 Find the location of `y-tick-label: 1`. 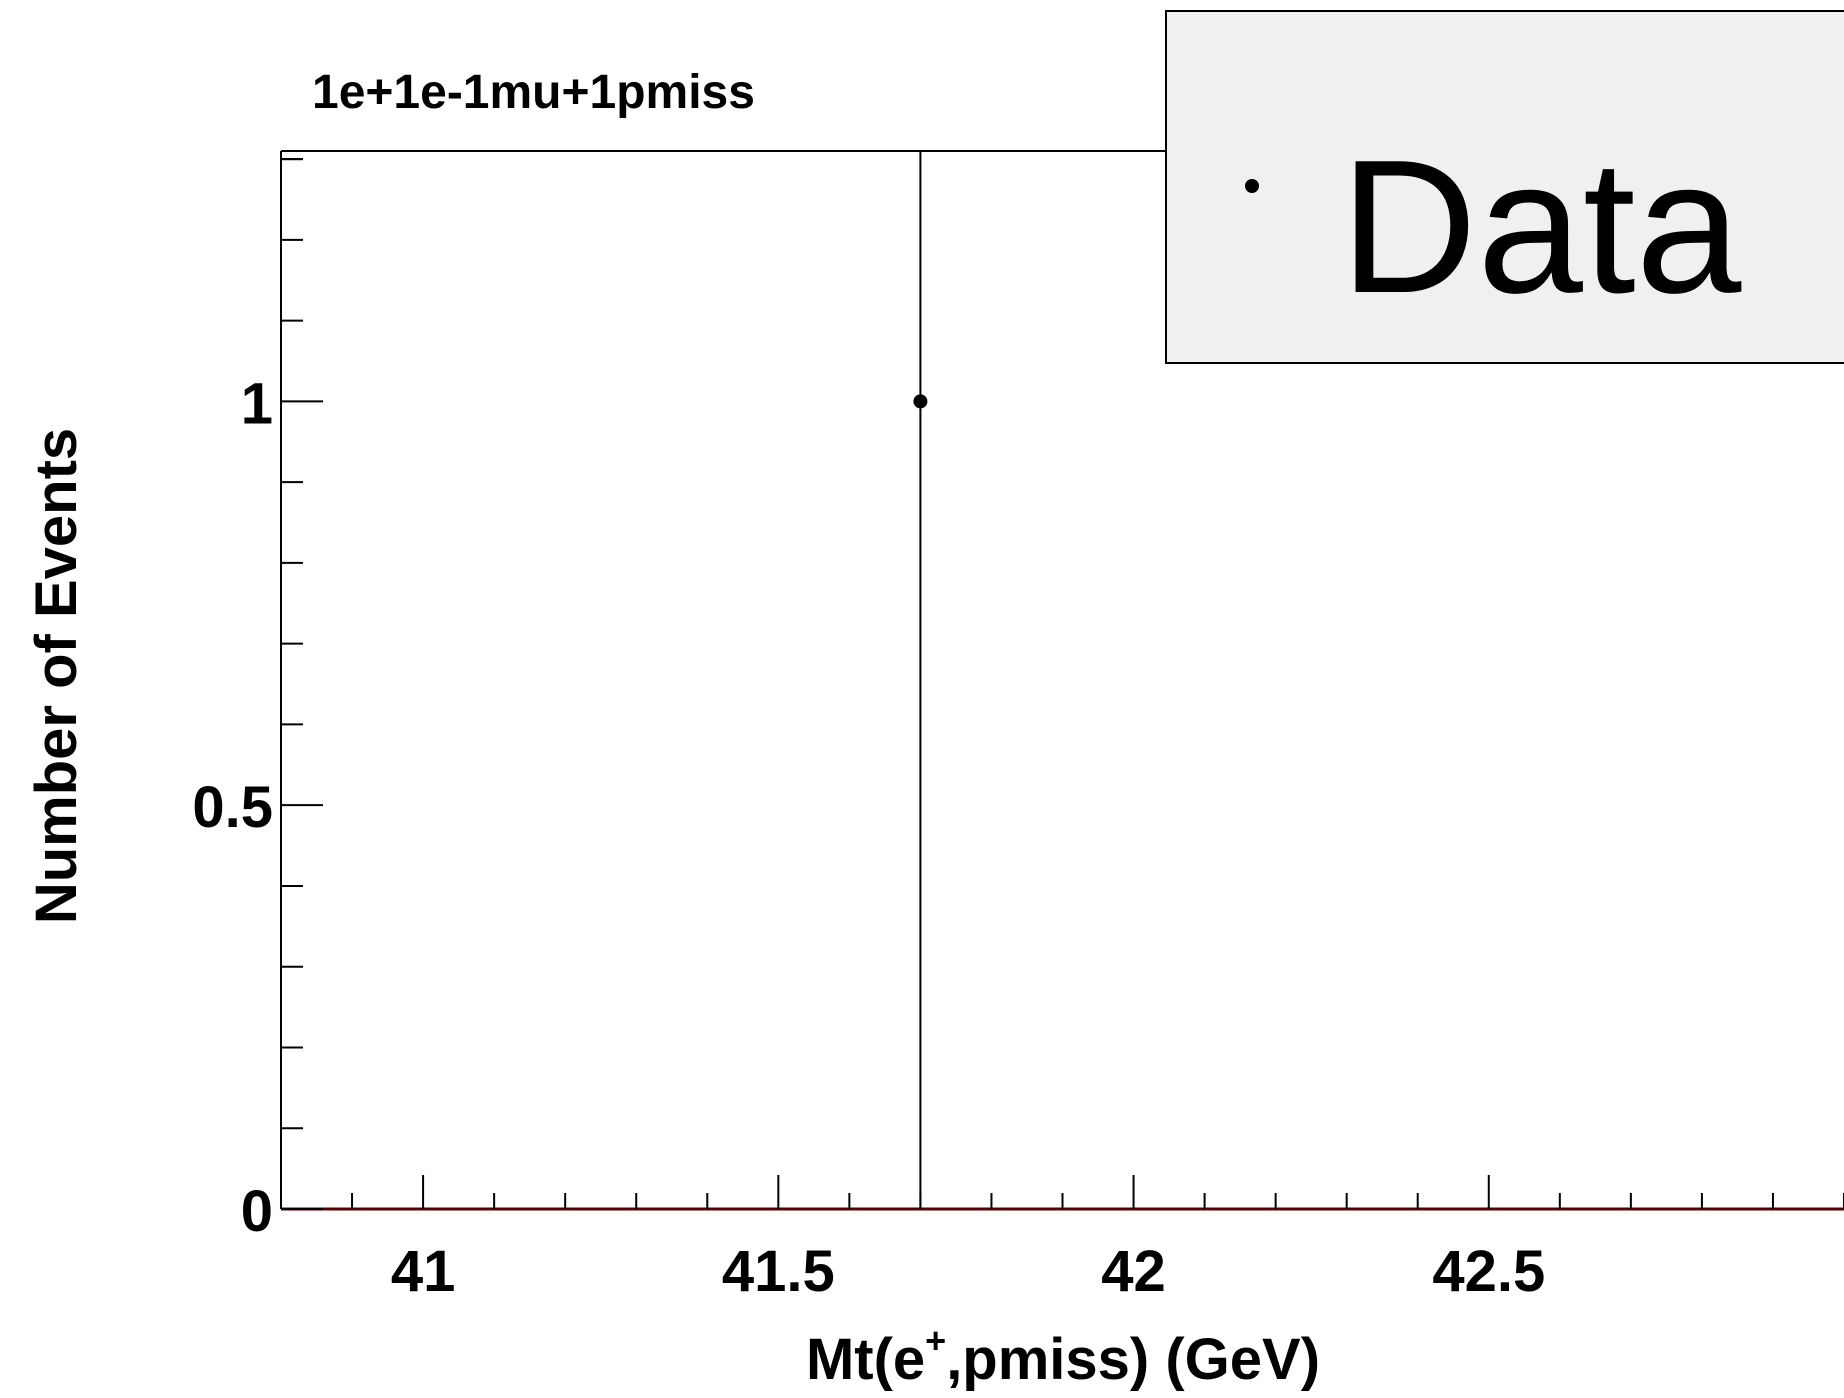

y-tick-label: 1 is located at coordinates (257, 403).